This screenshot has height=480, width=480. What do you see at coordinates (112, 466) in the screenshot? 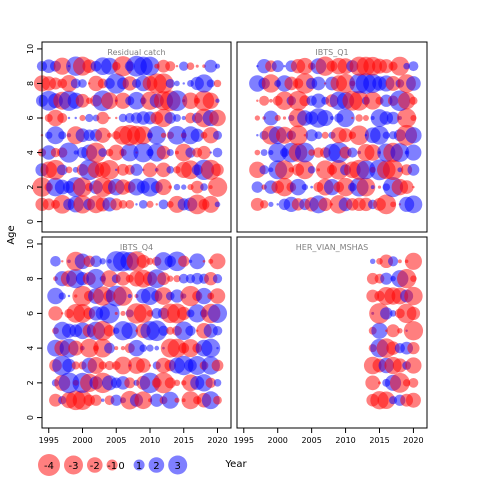
I see `legend-label: -1` at bounding box center [112, 466].